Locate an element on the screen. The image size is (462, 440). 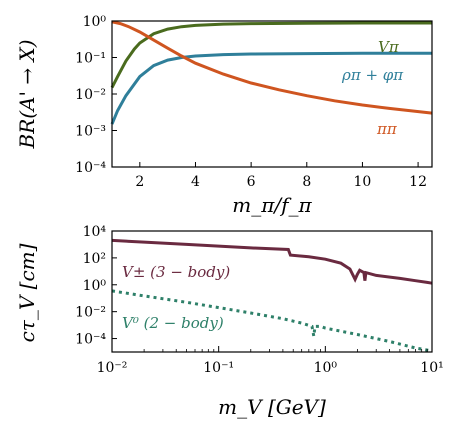
annotation-pipi: ππ is located at coordinates (387, 129).